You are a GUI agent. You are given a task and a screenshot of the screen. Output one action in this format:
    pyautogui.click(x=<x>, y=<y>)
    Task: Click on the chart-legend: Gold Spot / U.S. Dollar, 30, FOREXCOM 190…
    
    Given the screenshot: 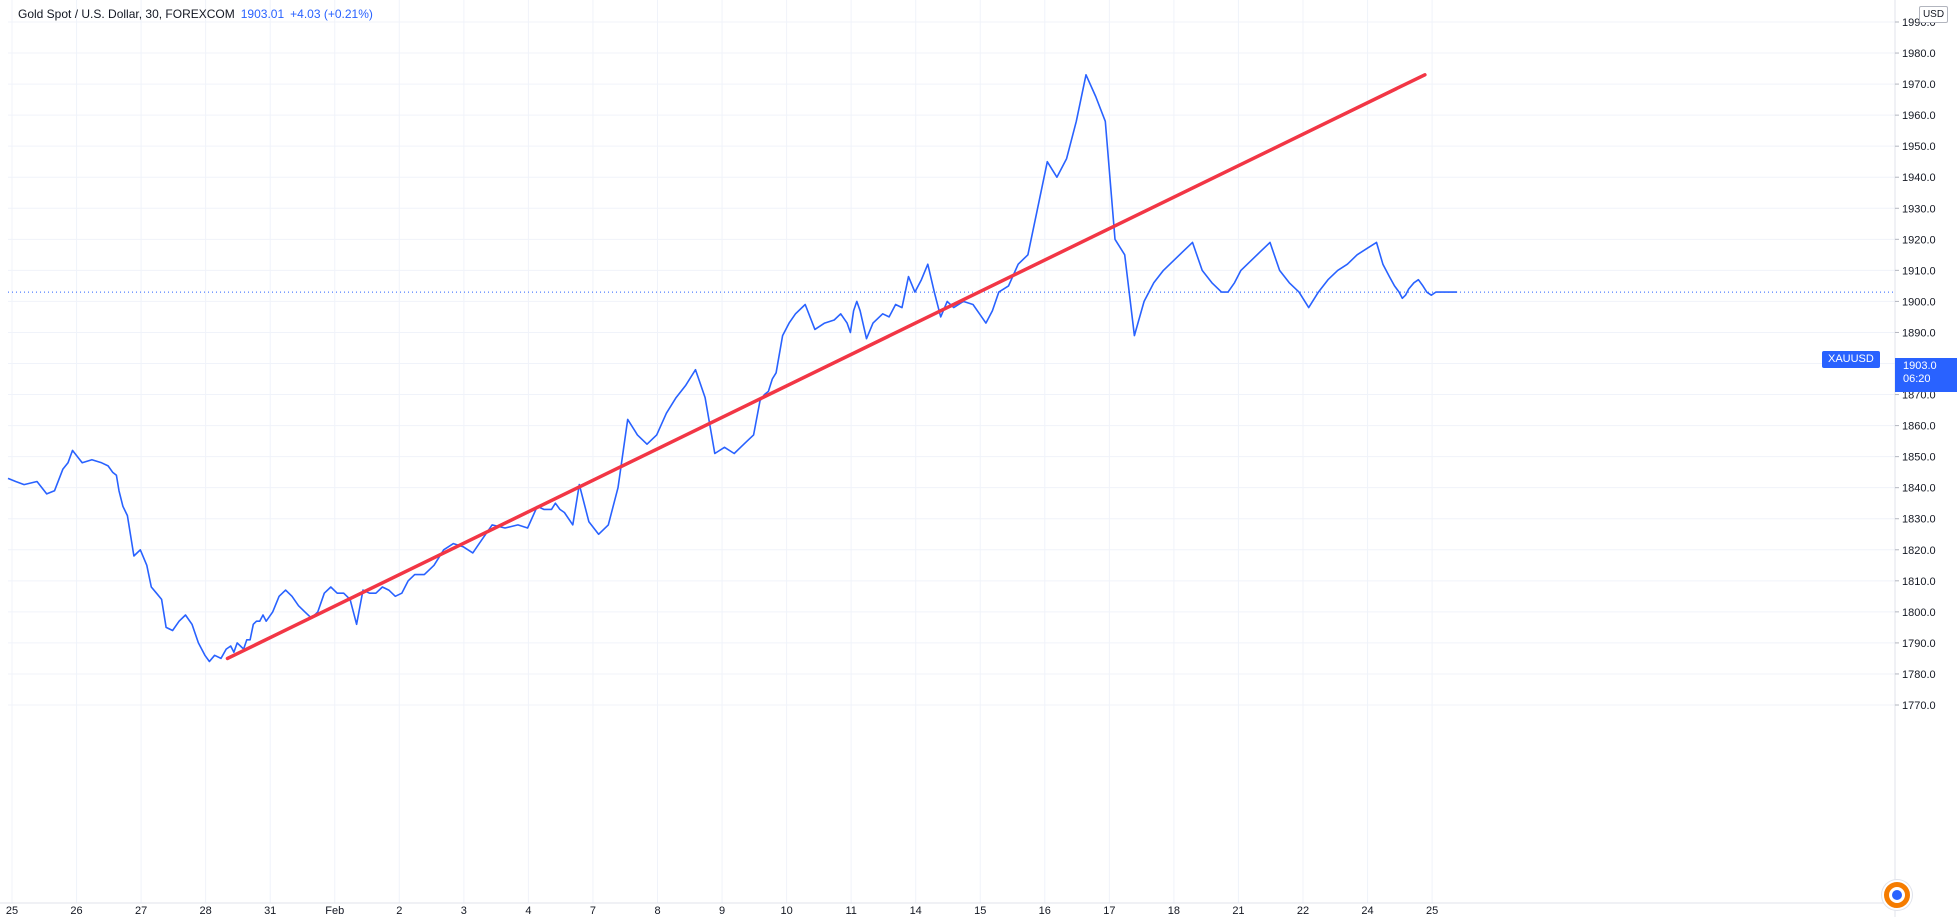 What is the action you would take?
    pyautogui.click(x=195, y=14)
    